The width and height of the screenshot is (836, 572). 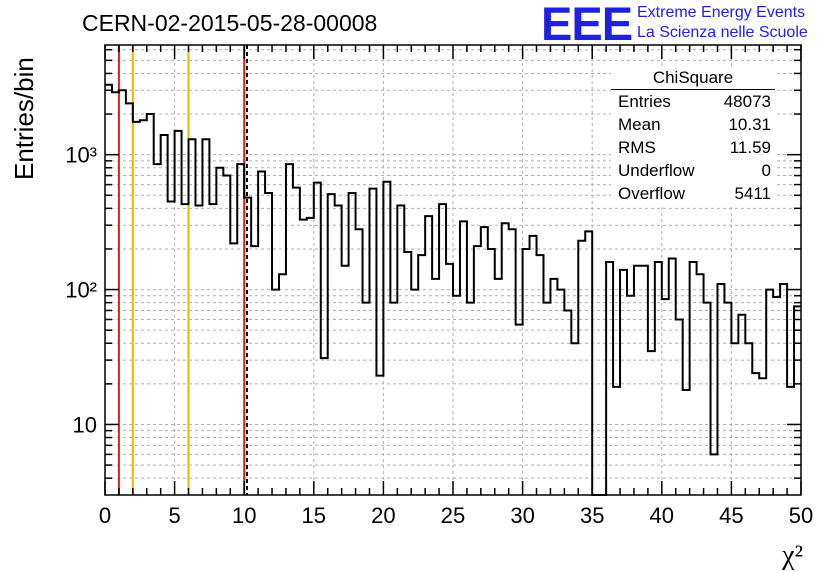 I want to click on stats-value: 48073, so click(x=747, y=101).